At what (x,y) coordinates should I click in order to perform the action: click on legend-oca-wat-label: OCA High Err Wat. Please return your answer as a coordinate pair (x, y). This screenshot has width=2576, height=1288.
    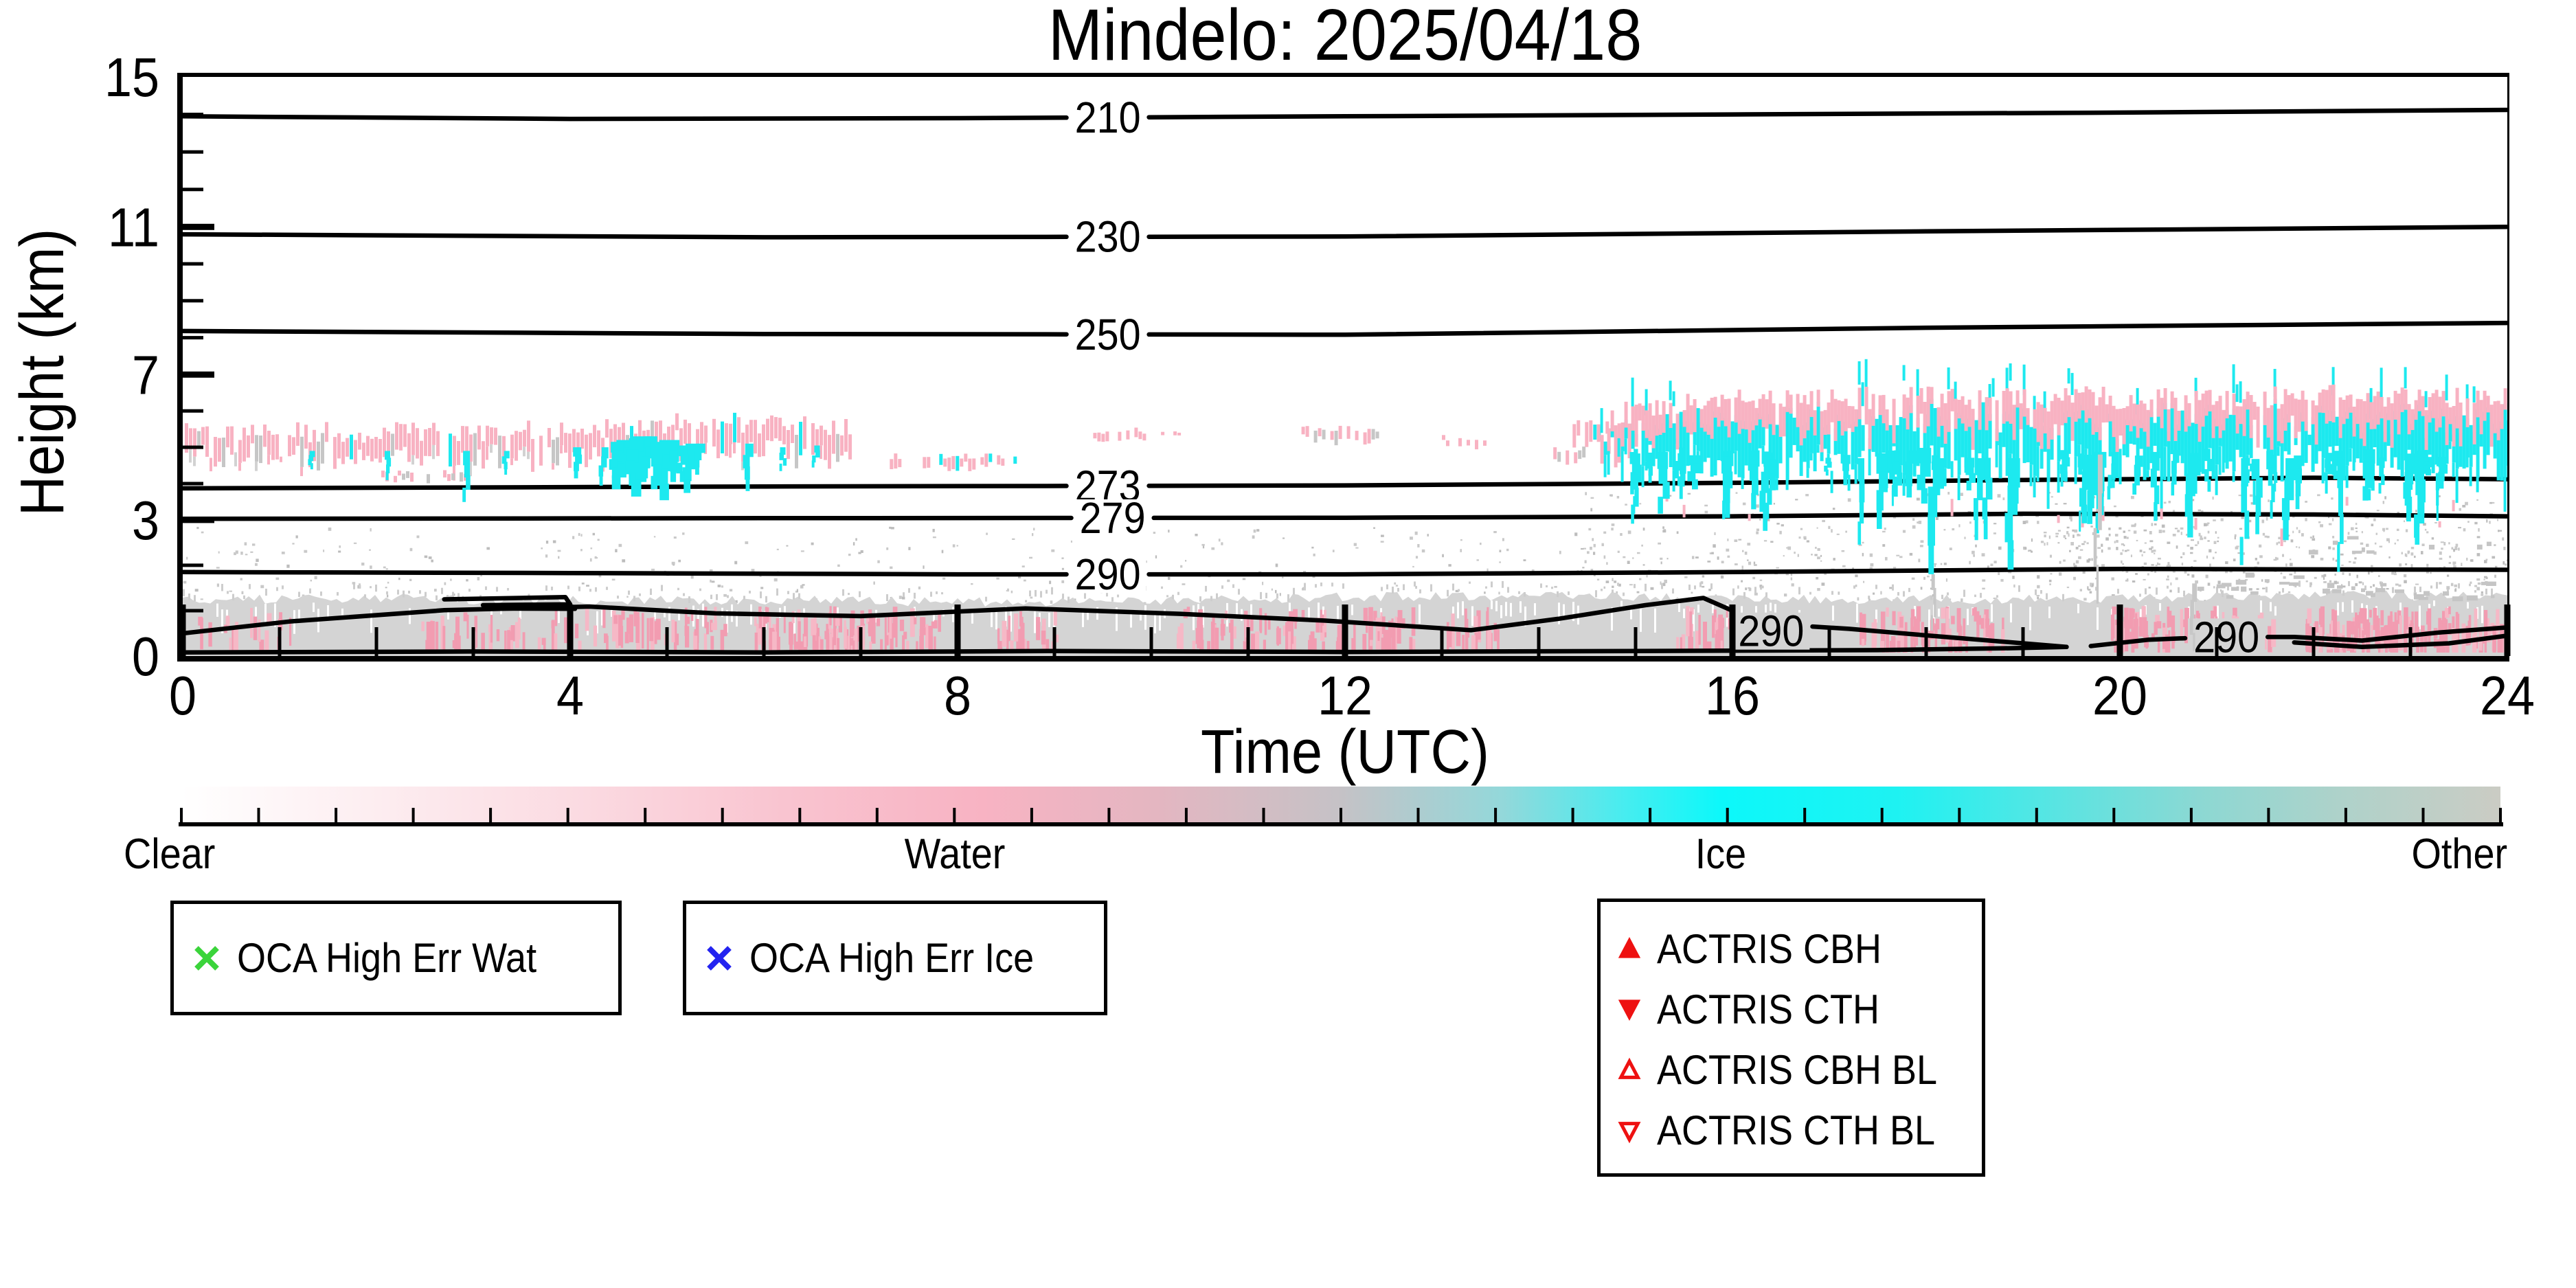
    Looking at the image, I should click on (387, 958).